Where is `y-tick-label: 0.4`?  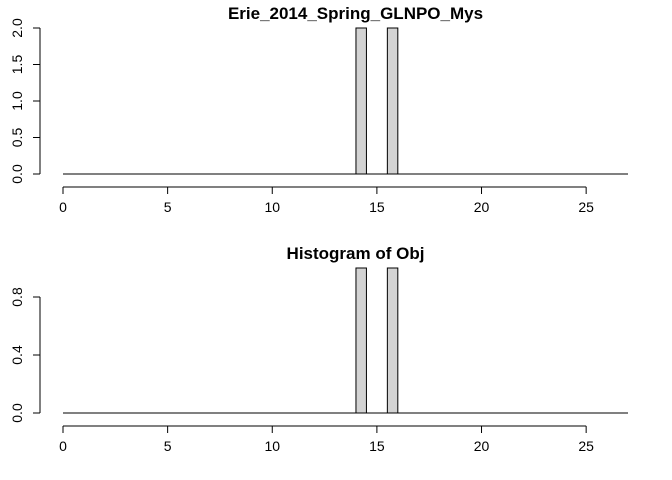
y-tick-label: 0.4 is located at coordinates (17, 355).